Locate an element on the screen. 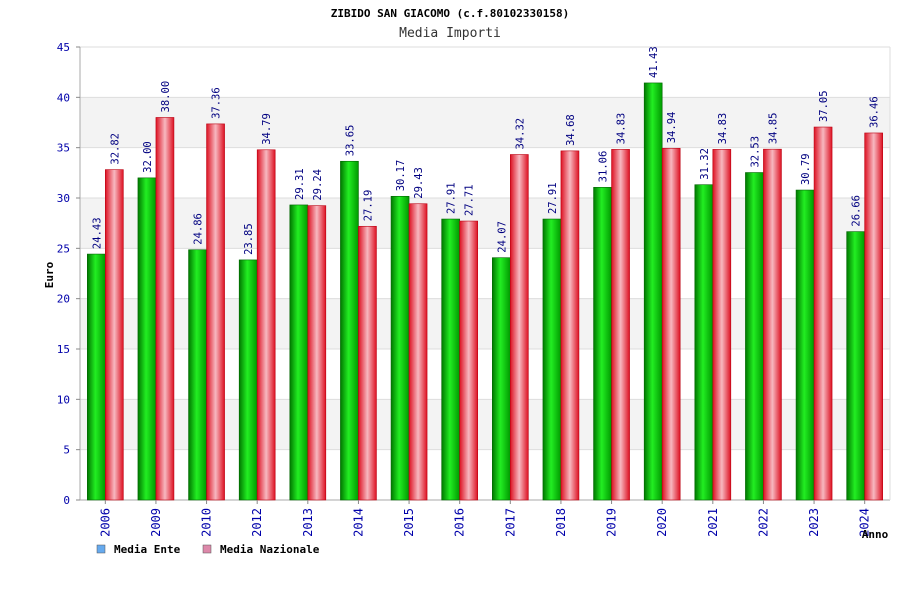  value-label: 37.05 is located at coordinates (824, 106).